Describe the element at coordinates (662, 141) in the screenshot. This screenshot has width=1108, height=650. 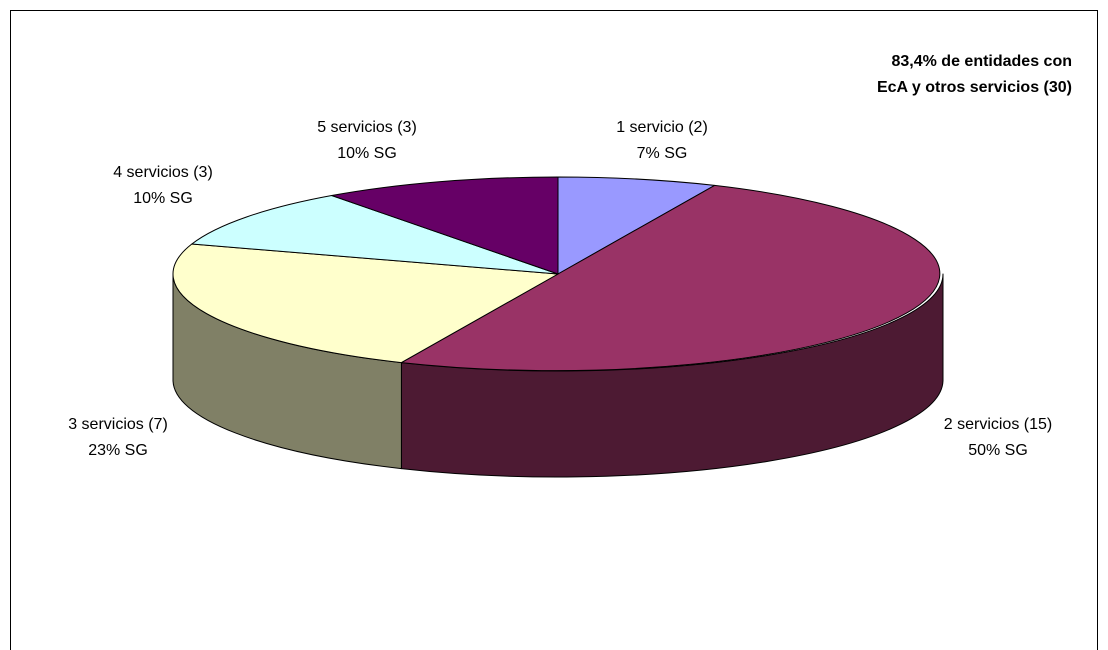
I see `slice-label-1-servicio: 1 servicio (2) 7% SG` at that location.